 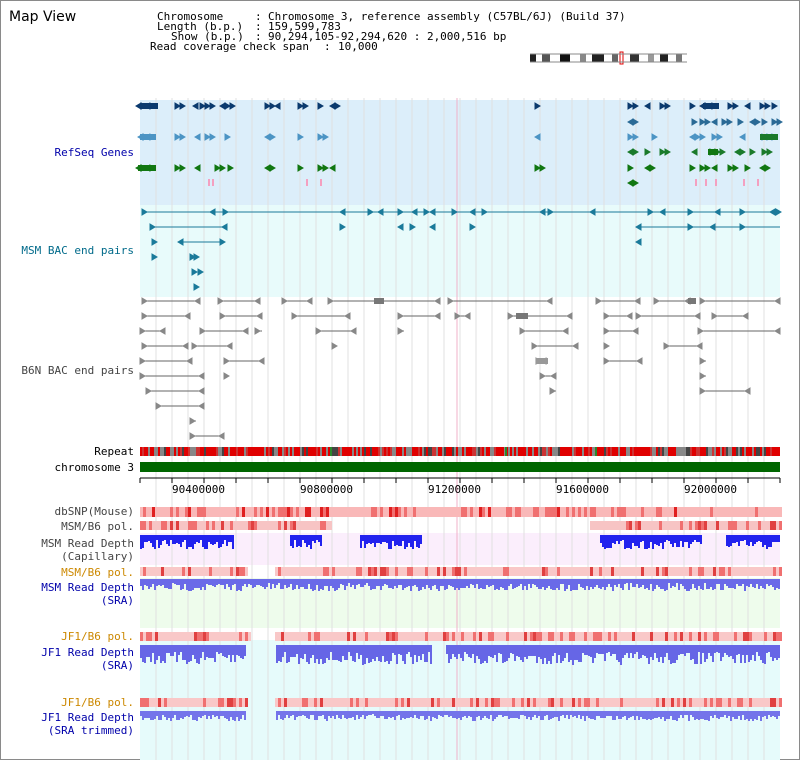 I want to click on track-label-msm-b6-pol-2: MSM/B6 pol., so click(x=97, y=572).